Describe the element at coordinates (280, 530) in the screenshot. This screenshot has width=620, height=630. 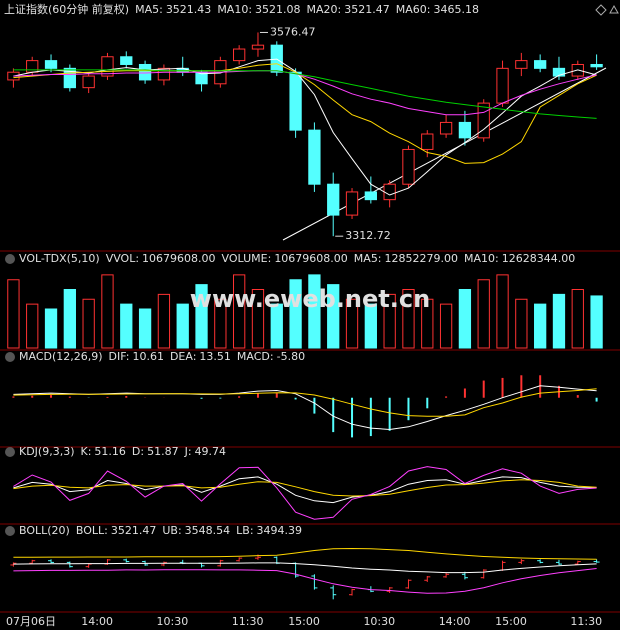
I see `legend-value: 3494.39` at that location.